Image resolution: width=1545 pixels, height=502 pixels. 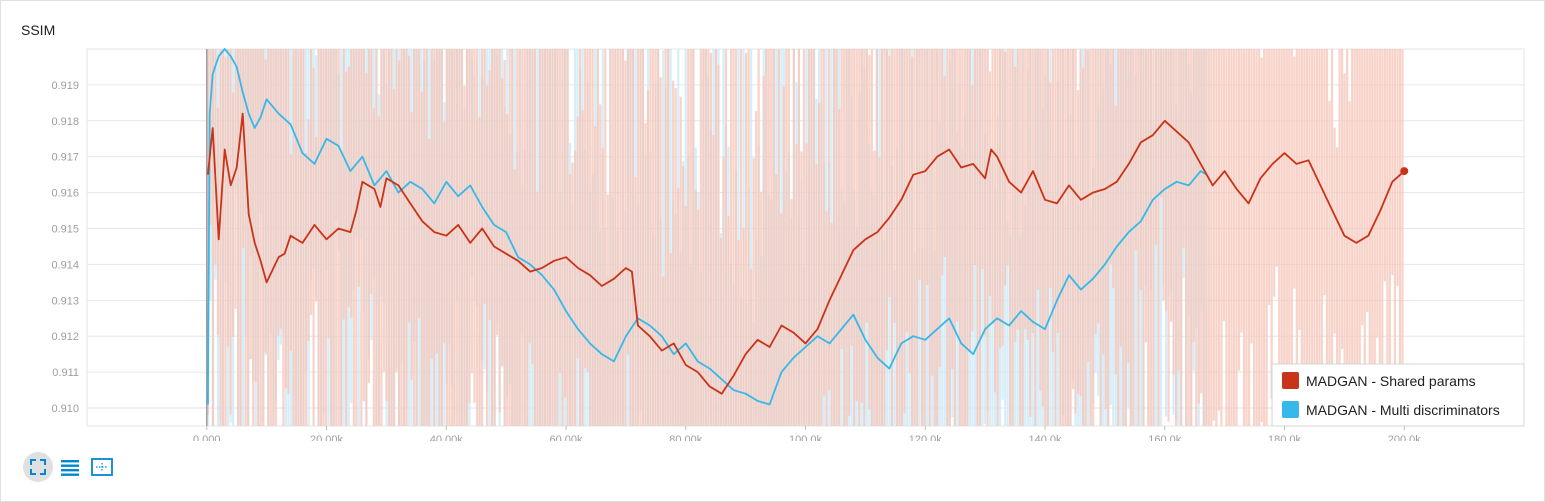 What do you see at coordinates (926, 437) in the screenshot?
I see `x-tick-label: 120.0k` at bounding box center [926, 437].